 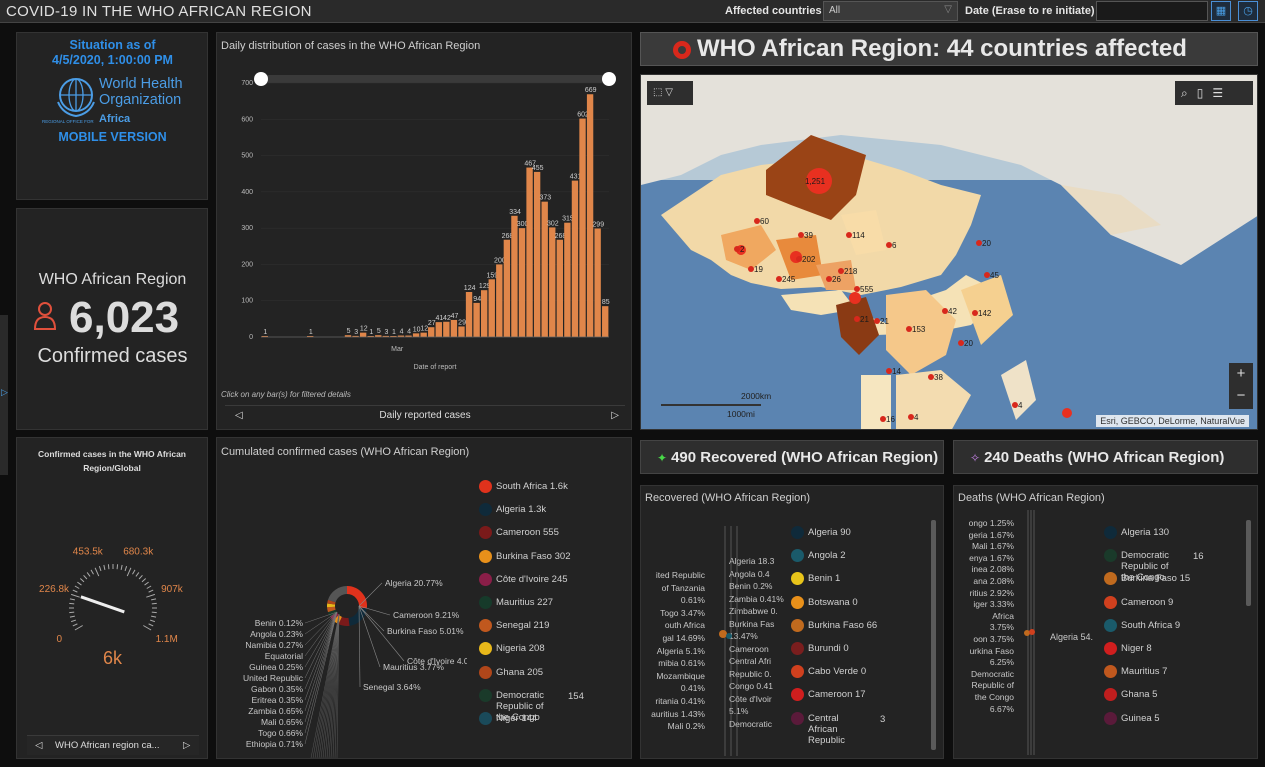 I want to click on legend-name: Ghana 5, so click(x=1139, y=695).